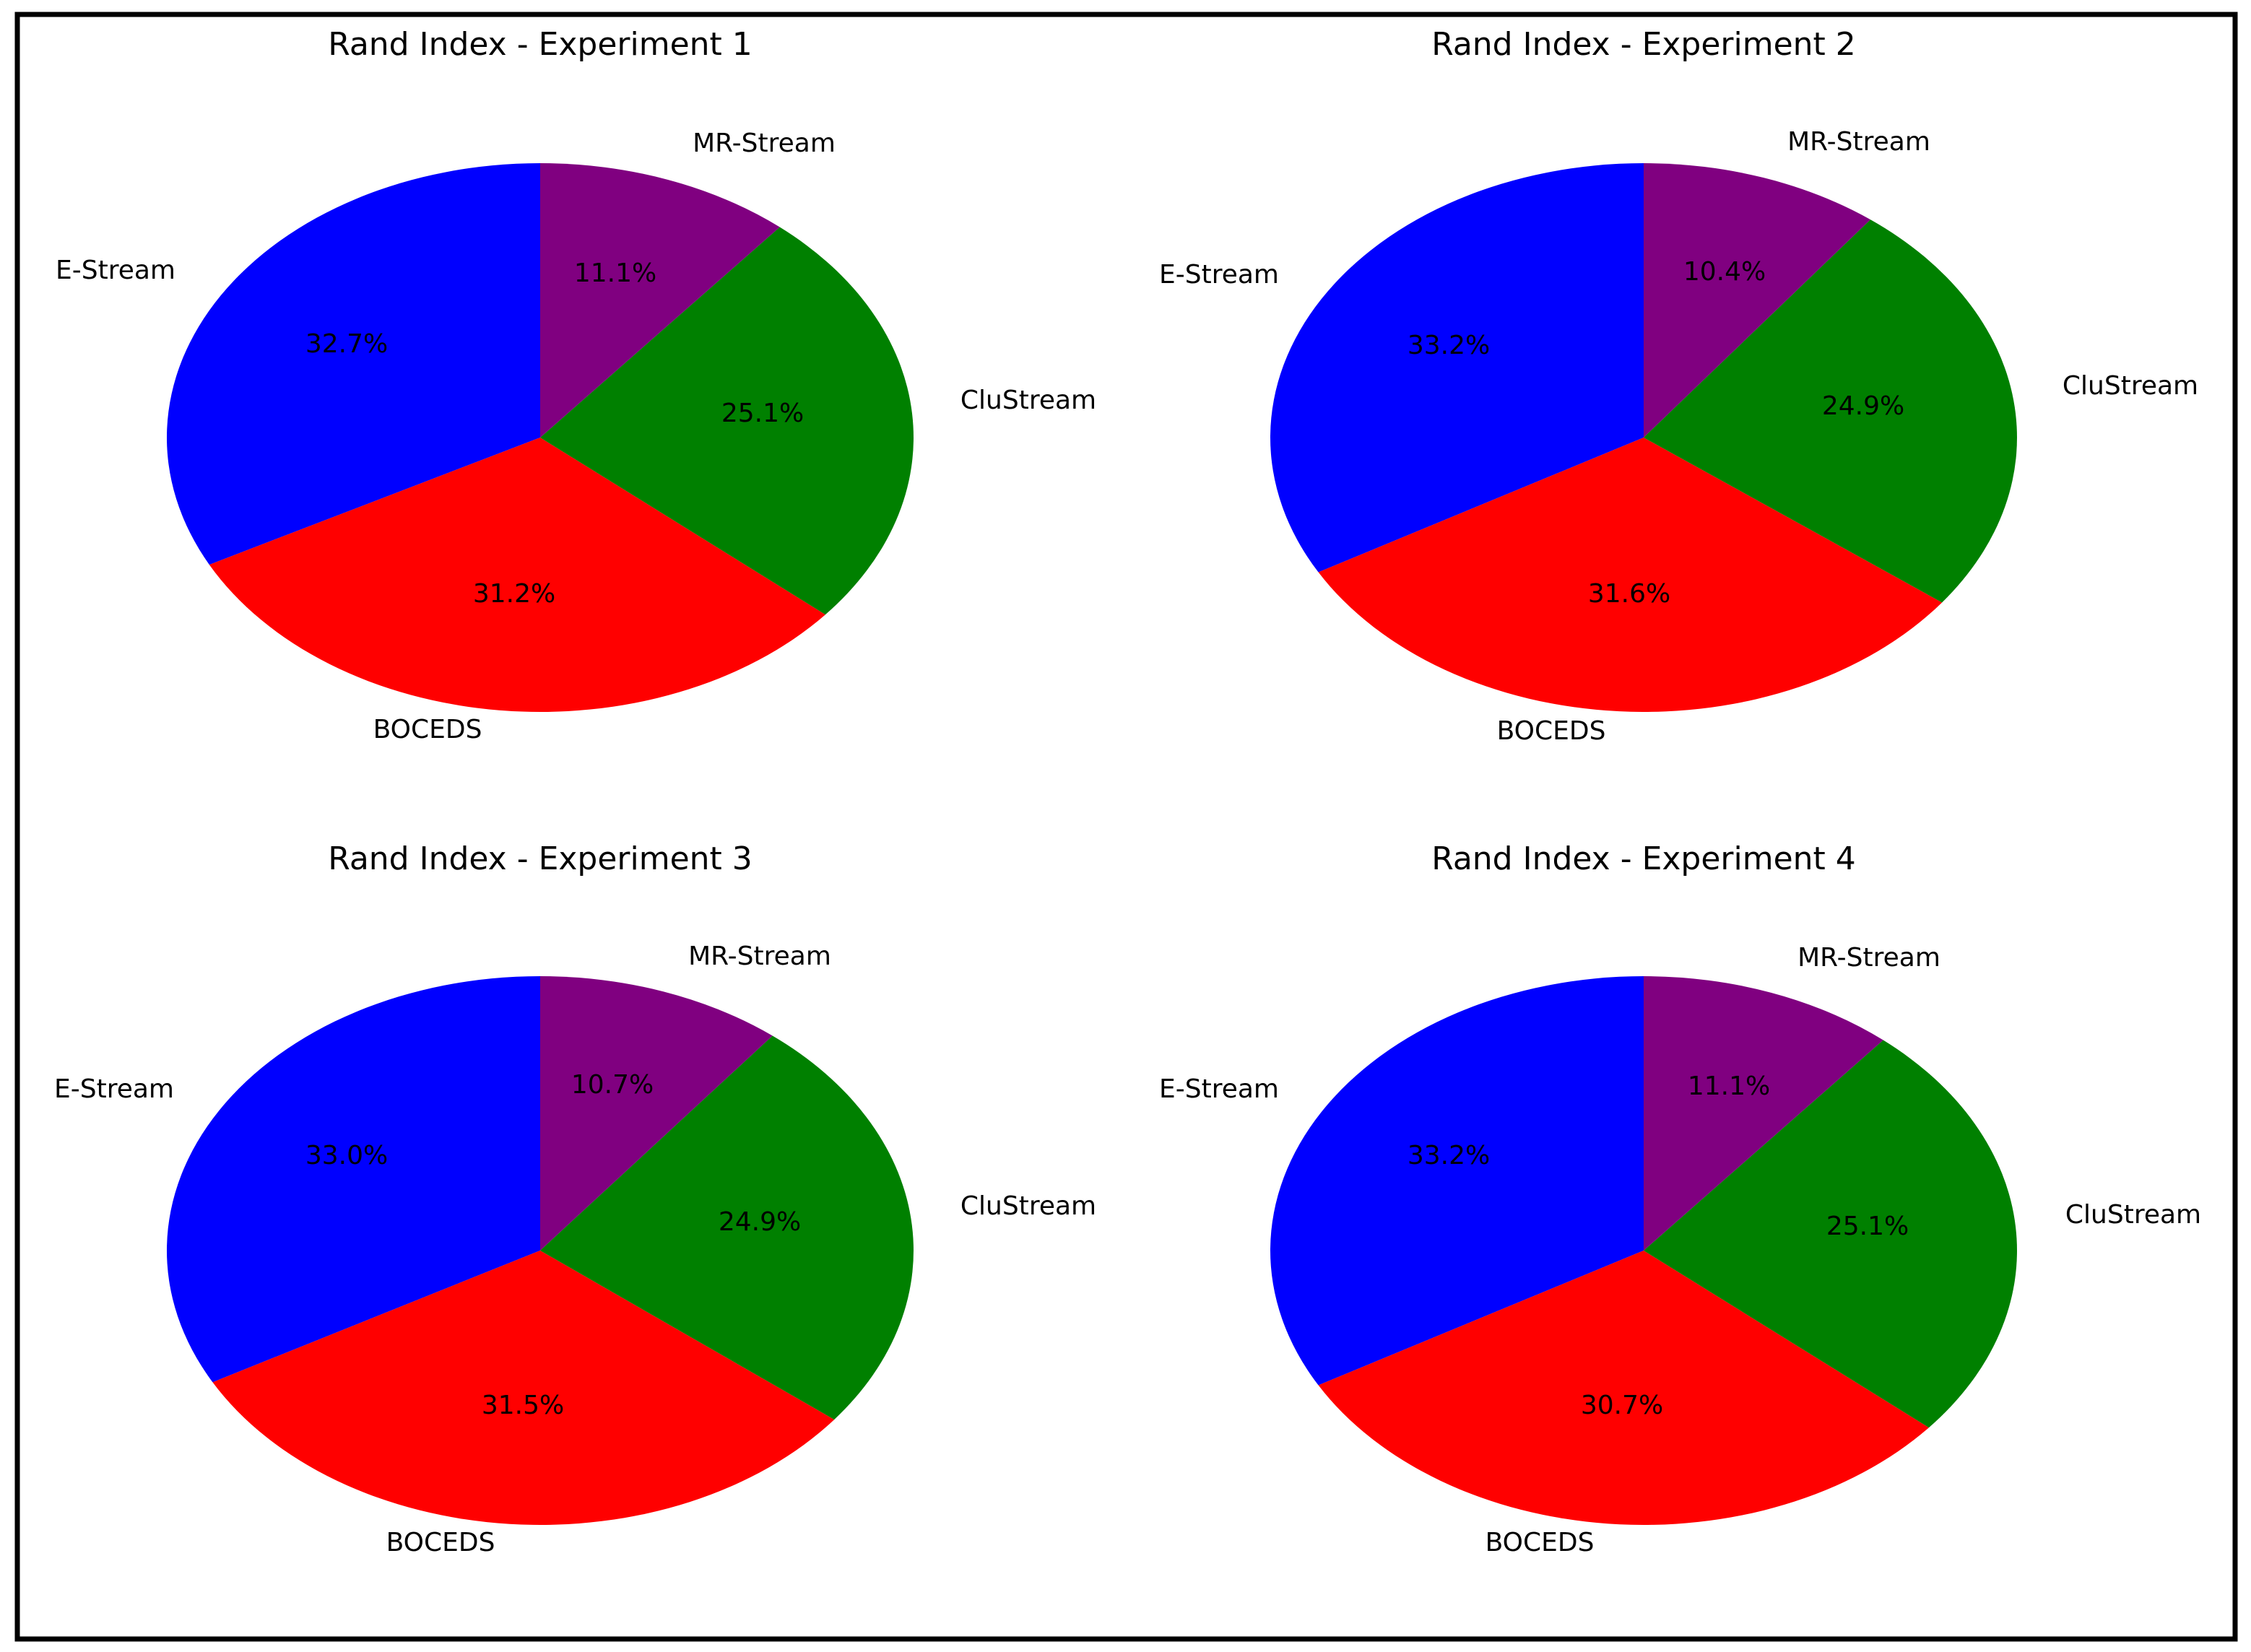 Image resolution: width=2251 pixels, height=1652 pixels. What do you see at coordinates (353, 364) in the screenshot?
I see `pie-slice-1-e-stream` at bounding box center [353, 364].